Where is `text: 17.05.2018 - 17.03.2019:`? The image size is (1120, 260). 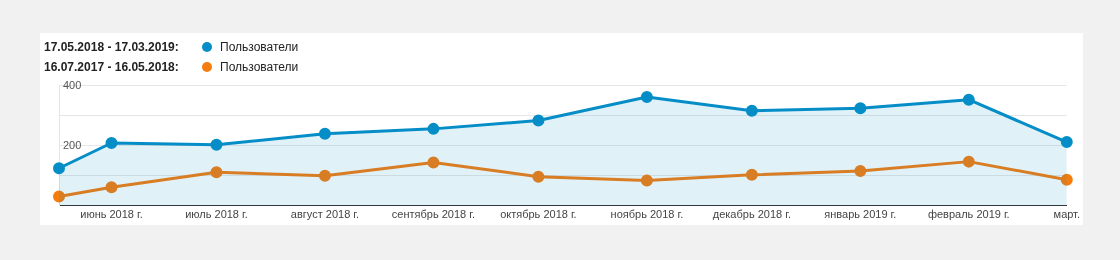
text: 17.05.2018 - 17.03.2019: is located at coordinates (112, 47).